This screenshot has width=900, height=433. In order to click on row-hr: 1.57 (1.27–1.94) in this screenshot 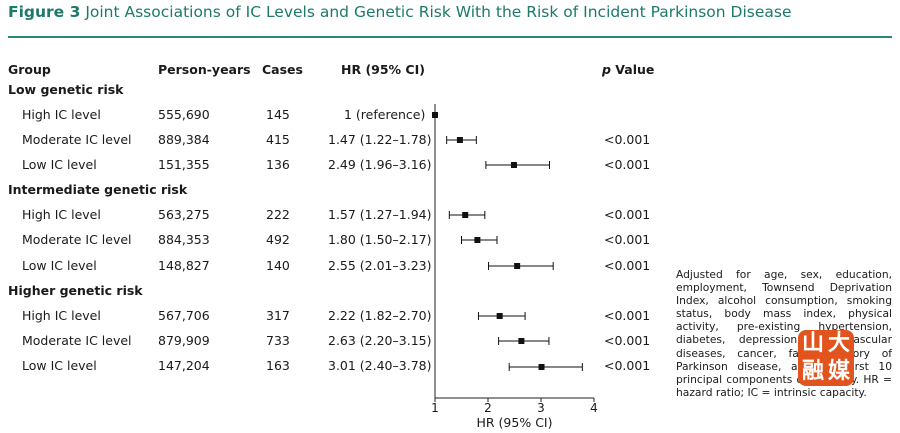, I will do `click(380, 214)`.